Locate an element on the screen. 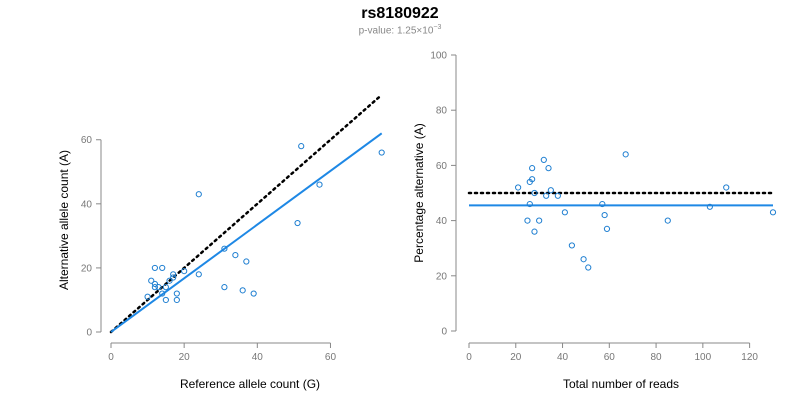 The image size is (800, 400). chart-subtitle: p-value: 1.25×10−3 is located at coordinates (400, 30).